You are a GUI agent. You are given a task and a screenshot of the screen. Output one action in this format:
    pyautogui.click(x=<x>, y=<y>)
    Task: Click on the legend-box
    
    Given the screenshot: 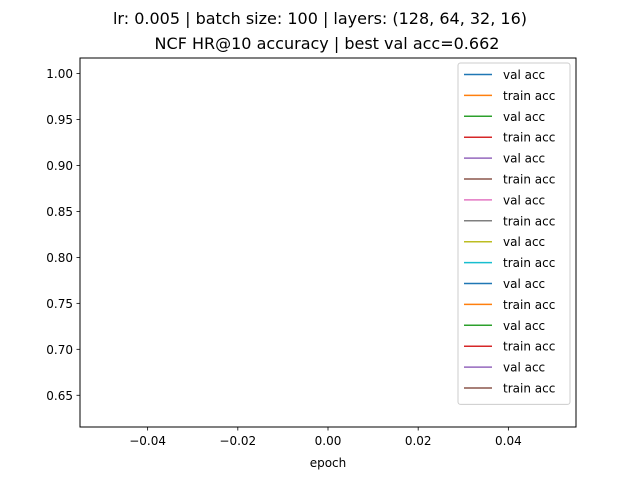 What is the action you would take?
    pyautogui.click(x=514, y=233)
    